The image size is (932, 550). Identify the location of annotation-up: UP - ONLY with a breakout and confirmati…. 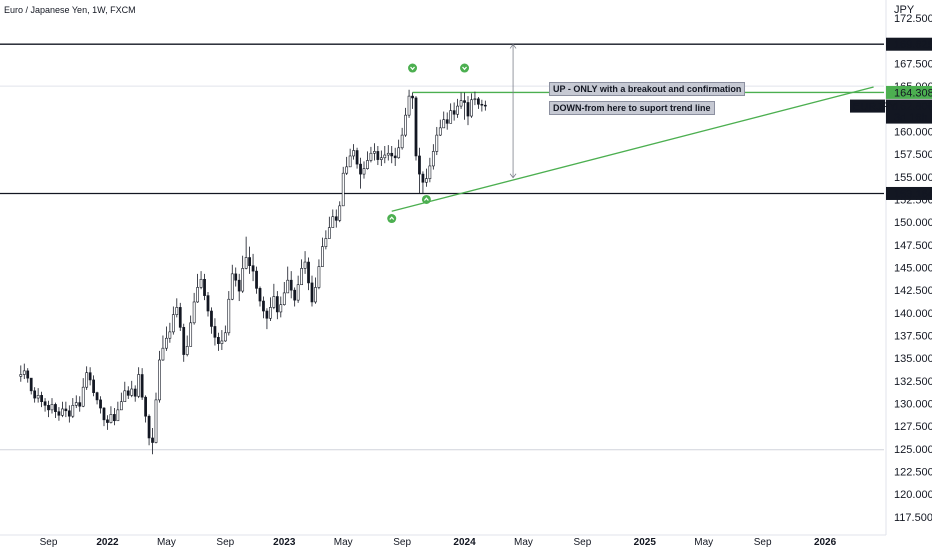
(647, 89).